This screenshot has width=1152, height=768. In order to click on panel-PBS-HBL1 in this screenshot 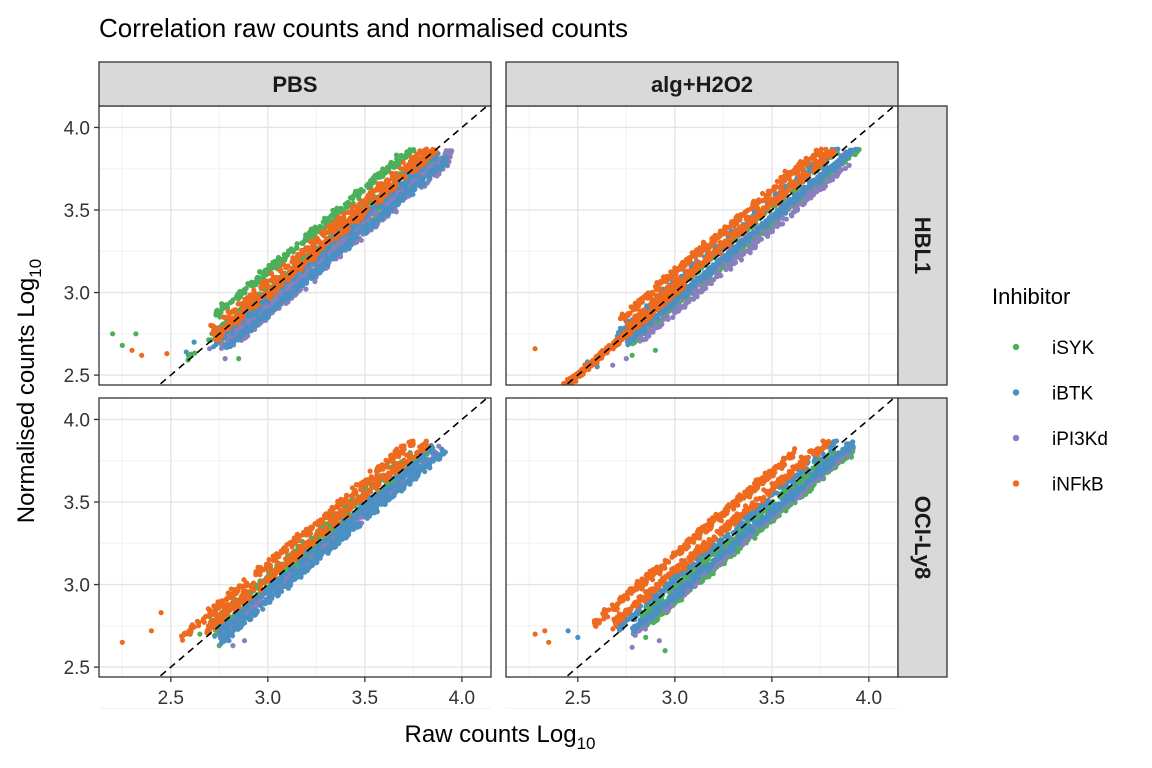, I will do `click(295, 261)`.